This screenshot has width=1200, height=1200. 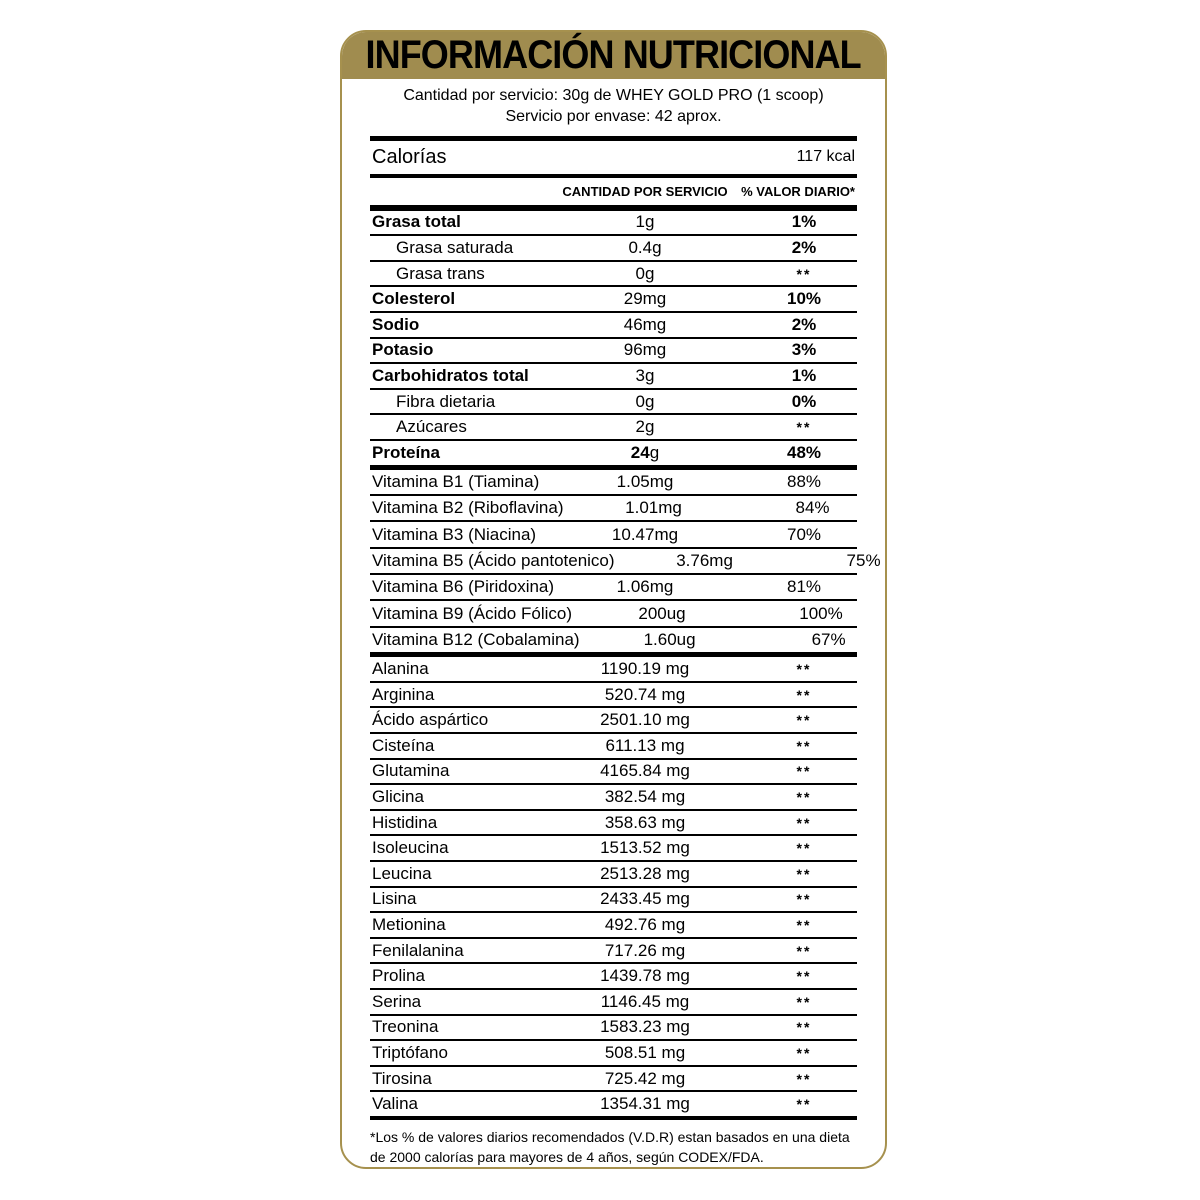 What do you see at coordinates (613, 1104) in the screenshot?
I see `table-row: Valina 1354.31 mg **` at bounding box center [613, 1104].